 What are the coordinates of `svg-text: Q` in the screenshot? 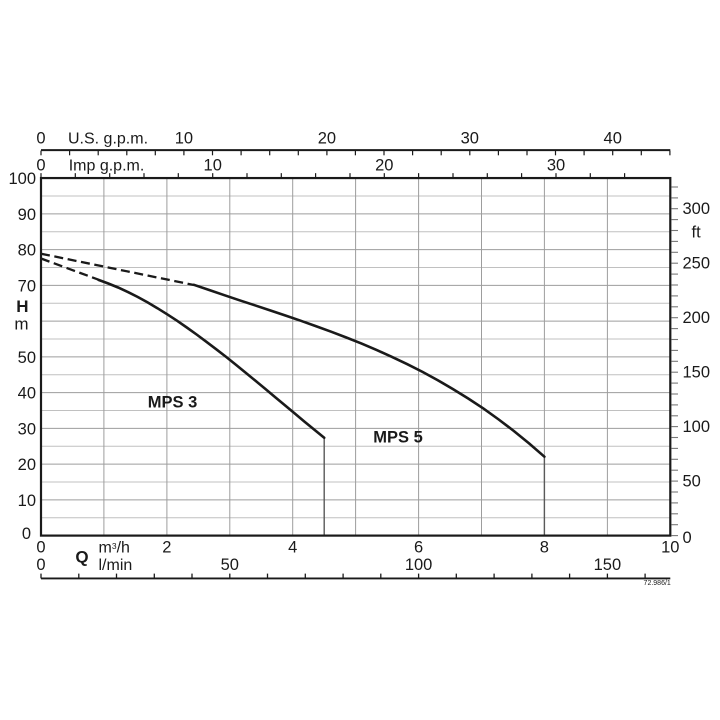 It's located at (81, 557).